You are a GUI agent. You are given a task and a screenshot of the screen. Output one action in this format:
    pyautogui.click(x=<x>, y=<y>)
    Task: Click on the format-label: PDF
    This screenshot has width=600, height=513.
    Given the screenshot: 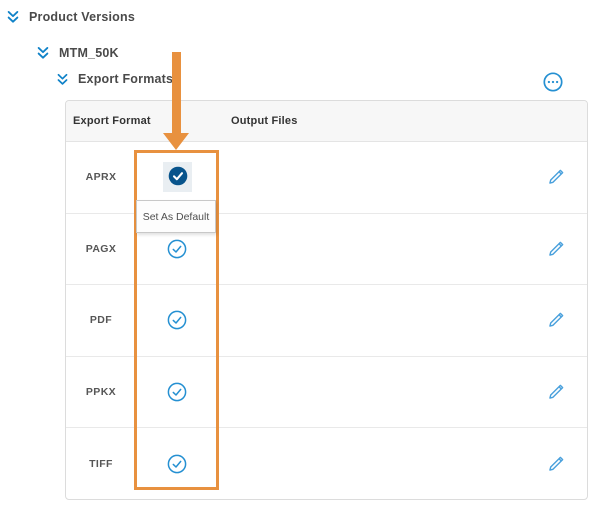 What is the action you would take?
    pyautogui.click(x=101, y=320)
    